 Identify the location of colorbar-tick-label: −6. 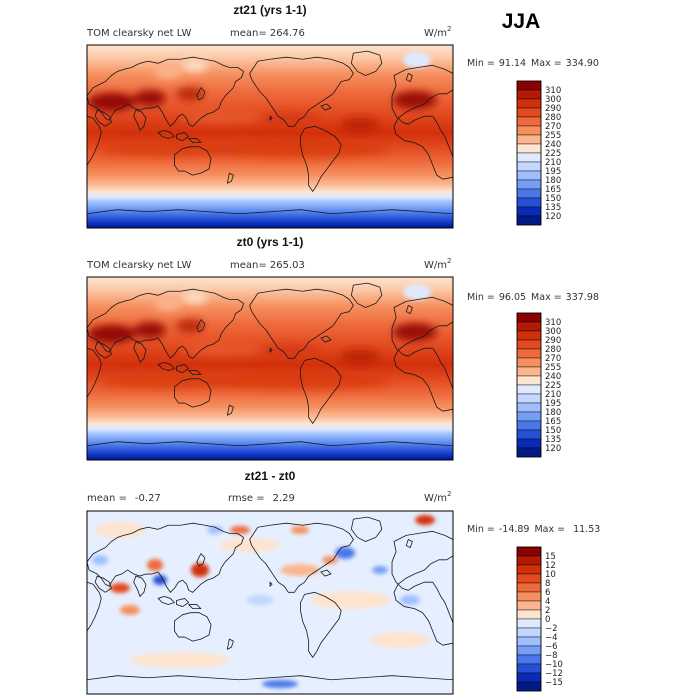
(551, 647).